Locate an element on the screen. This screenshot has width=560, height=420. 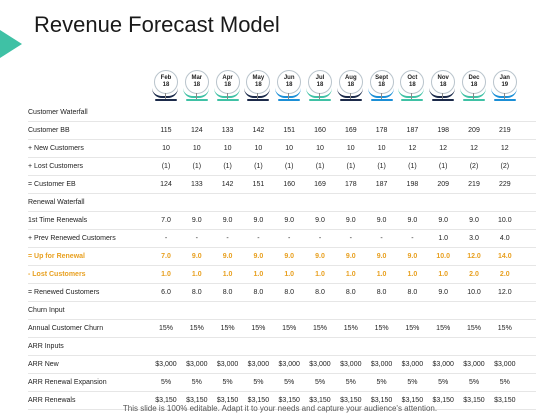
month-name: Sept is located at coordinates (382, 78).